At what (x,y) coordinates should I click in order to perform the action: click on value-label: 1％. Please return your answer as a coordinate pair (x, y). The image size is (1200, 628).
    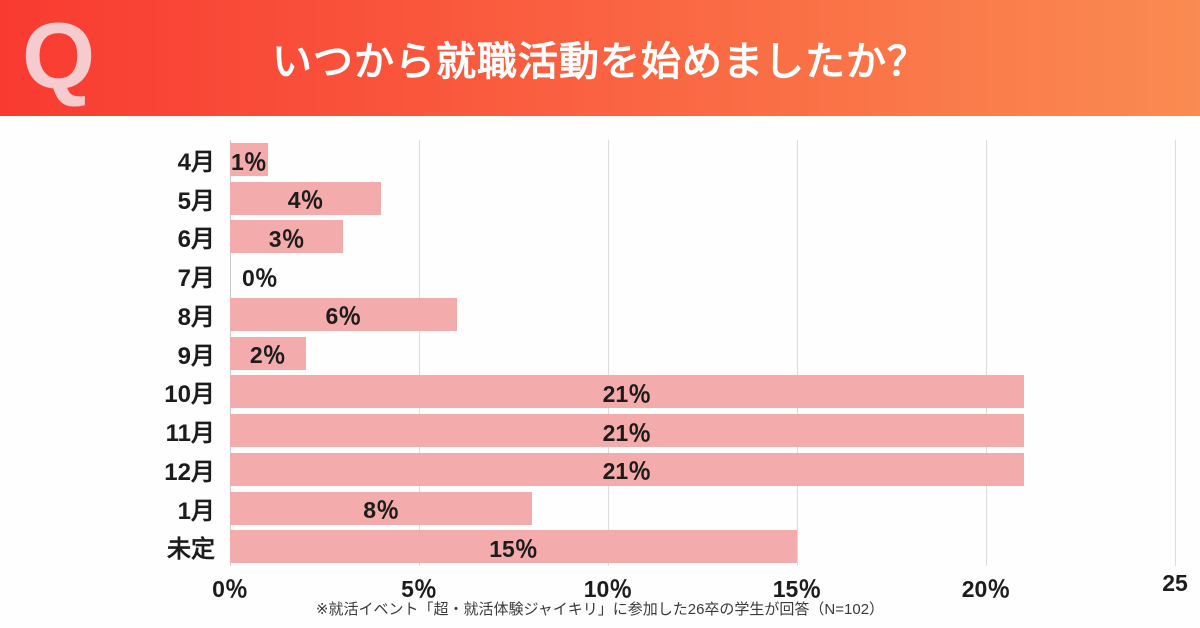
    Looking at the image, I should click on (249, 161).